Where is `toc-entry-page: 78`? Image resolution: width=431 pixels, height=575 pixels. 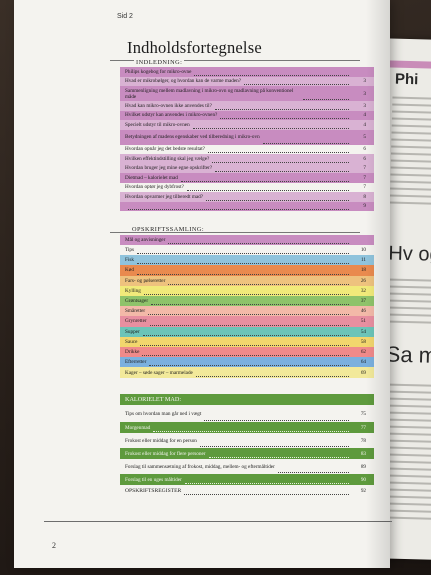 toc-entry-page: 78 is located at coordinates (363, 440).